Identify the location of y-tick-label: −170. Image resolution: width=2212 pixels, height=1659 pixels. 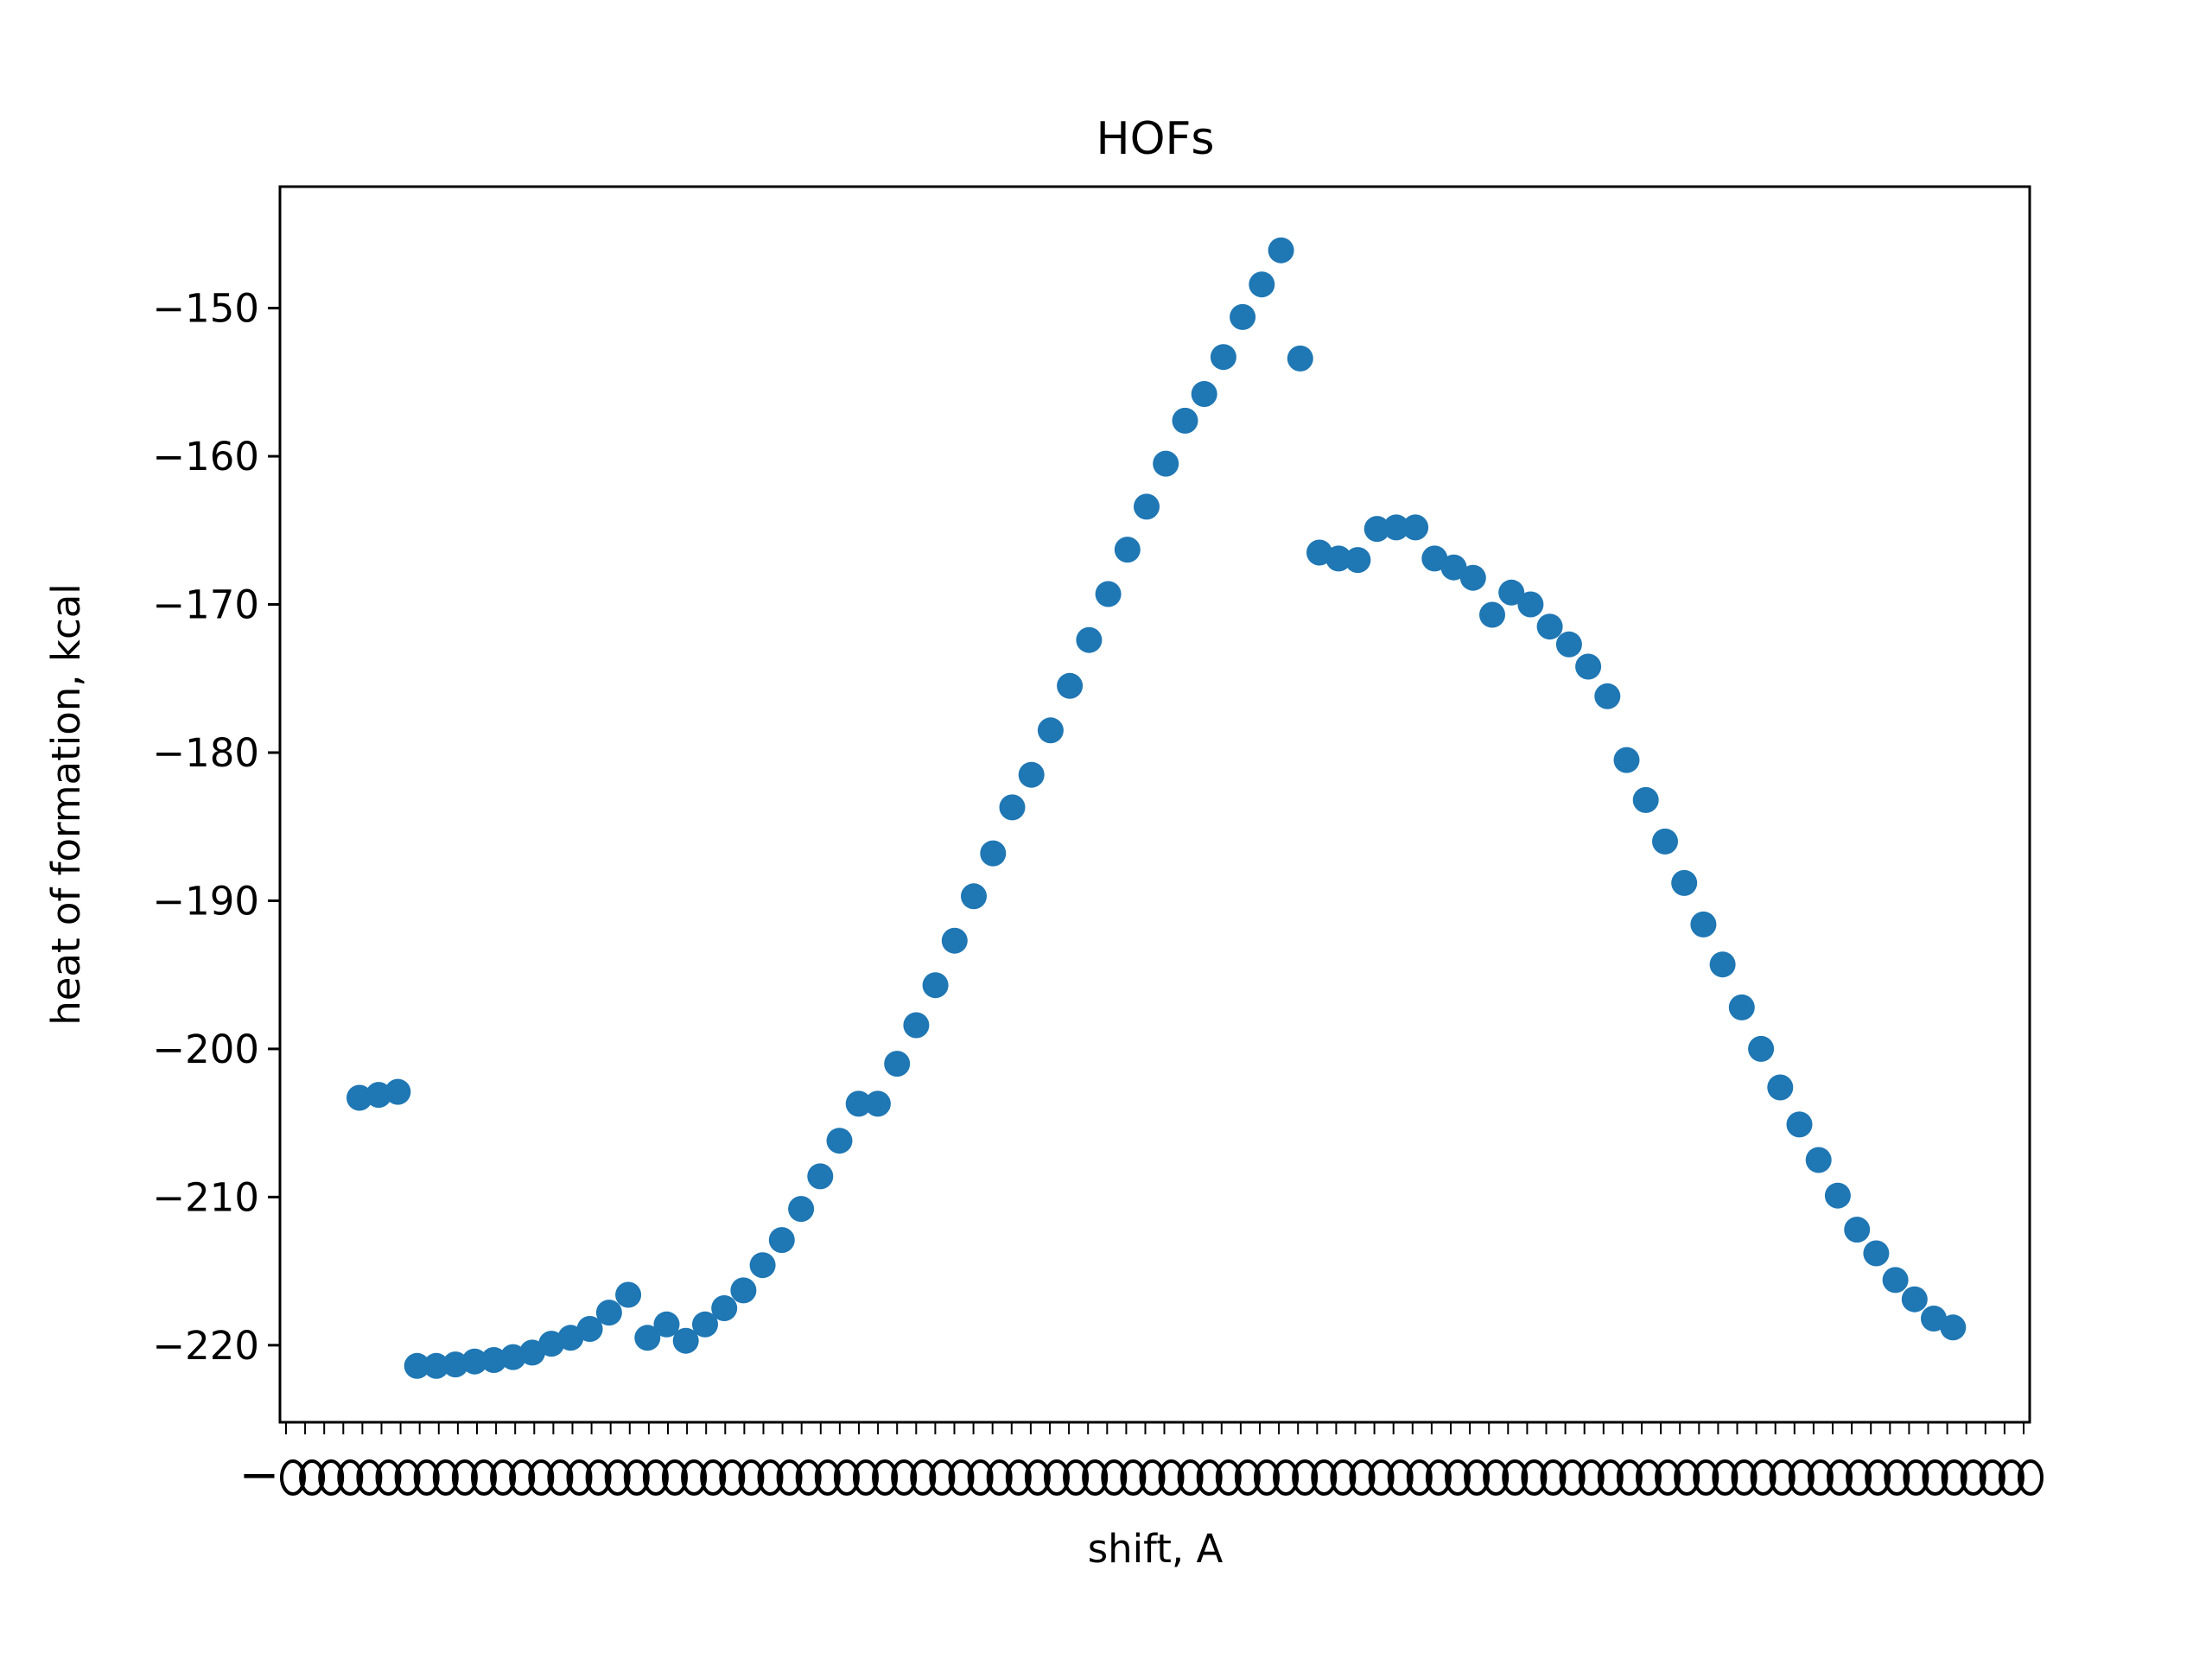
(205, 605).